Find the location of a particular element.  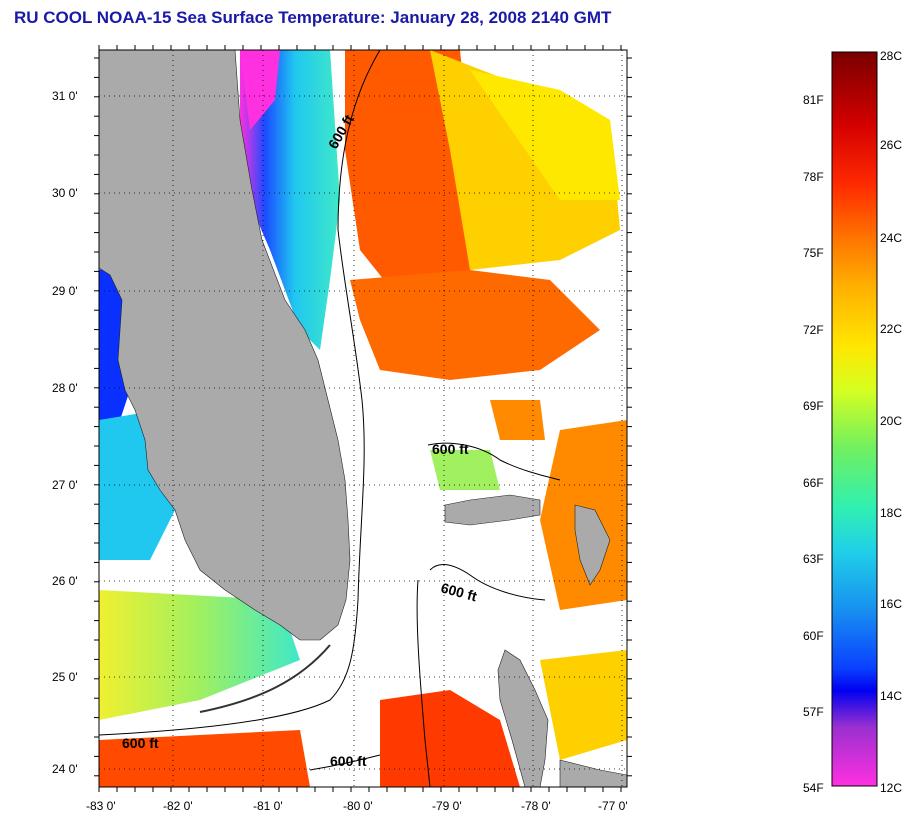

sst-south-yellow is located at coordinates (583, 705).